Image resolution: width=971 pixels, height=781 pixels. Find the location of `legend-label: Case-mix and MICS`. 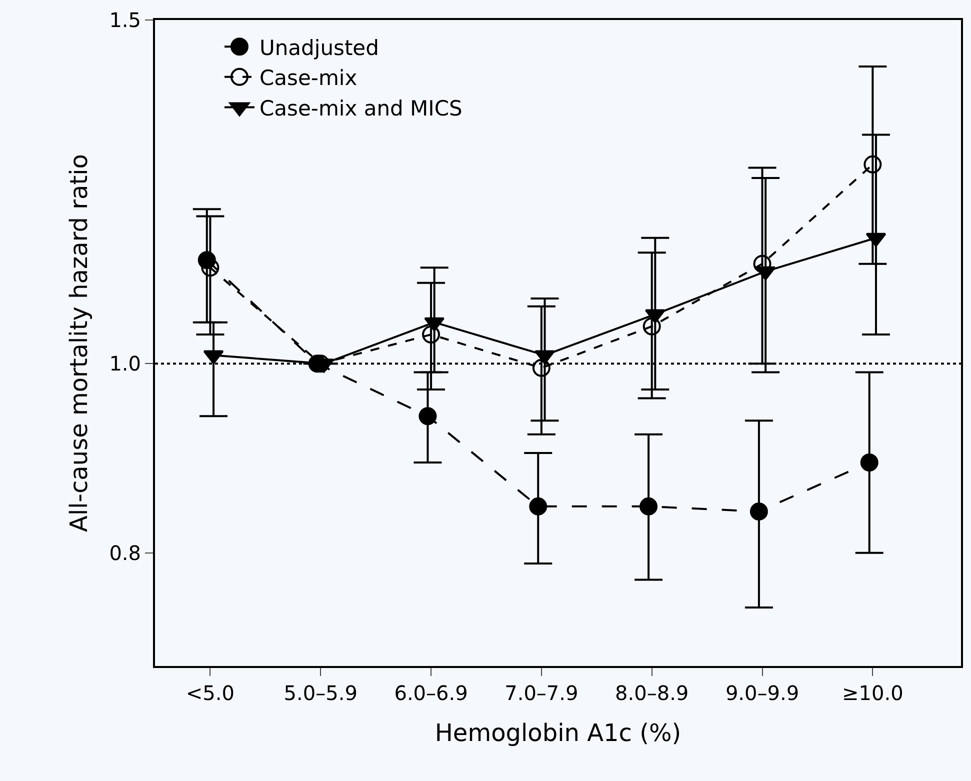

legend-label: Case-mix and MICS is located at coordinates (360, 108).